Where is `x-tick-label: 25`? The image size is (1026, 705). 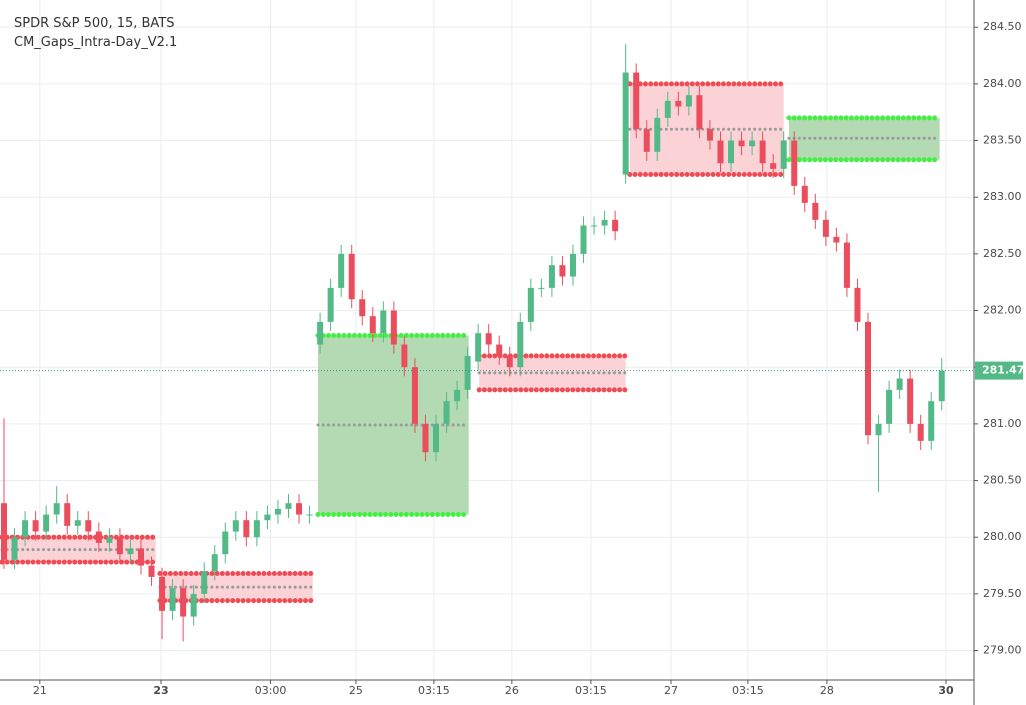
x-tick-label: 25 is located at coordinates (356, 690).